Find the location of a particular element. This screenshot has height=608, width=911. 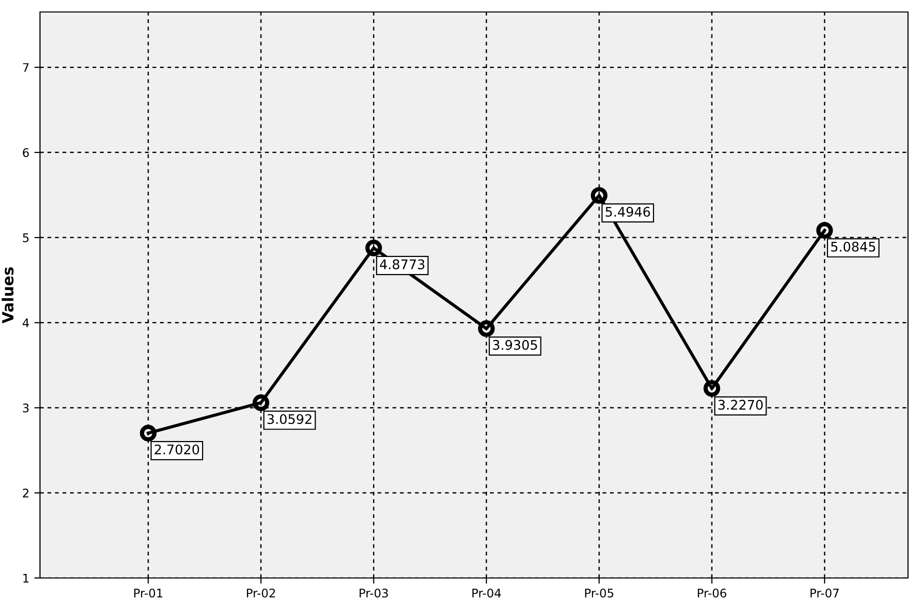

y-tick-label: 7 is located at coordinates (26, 67).